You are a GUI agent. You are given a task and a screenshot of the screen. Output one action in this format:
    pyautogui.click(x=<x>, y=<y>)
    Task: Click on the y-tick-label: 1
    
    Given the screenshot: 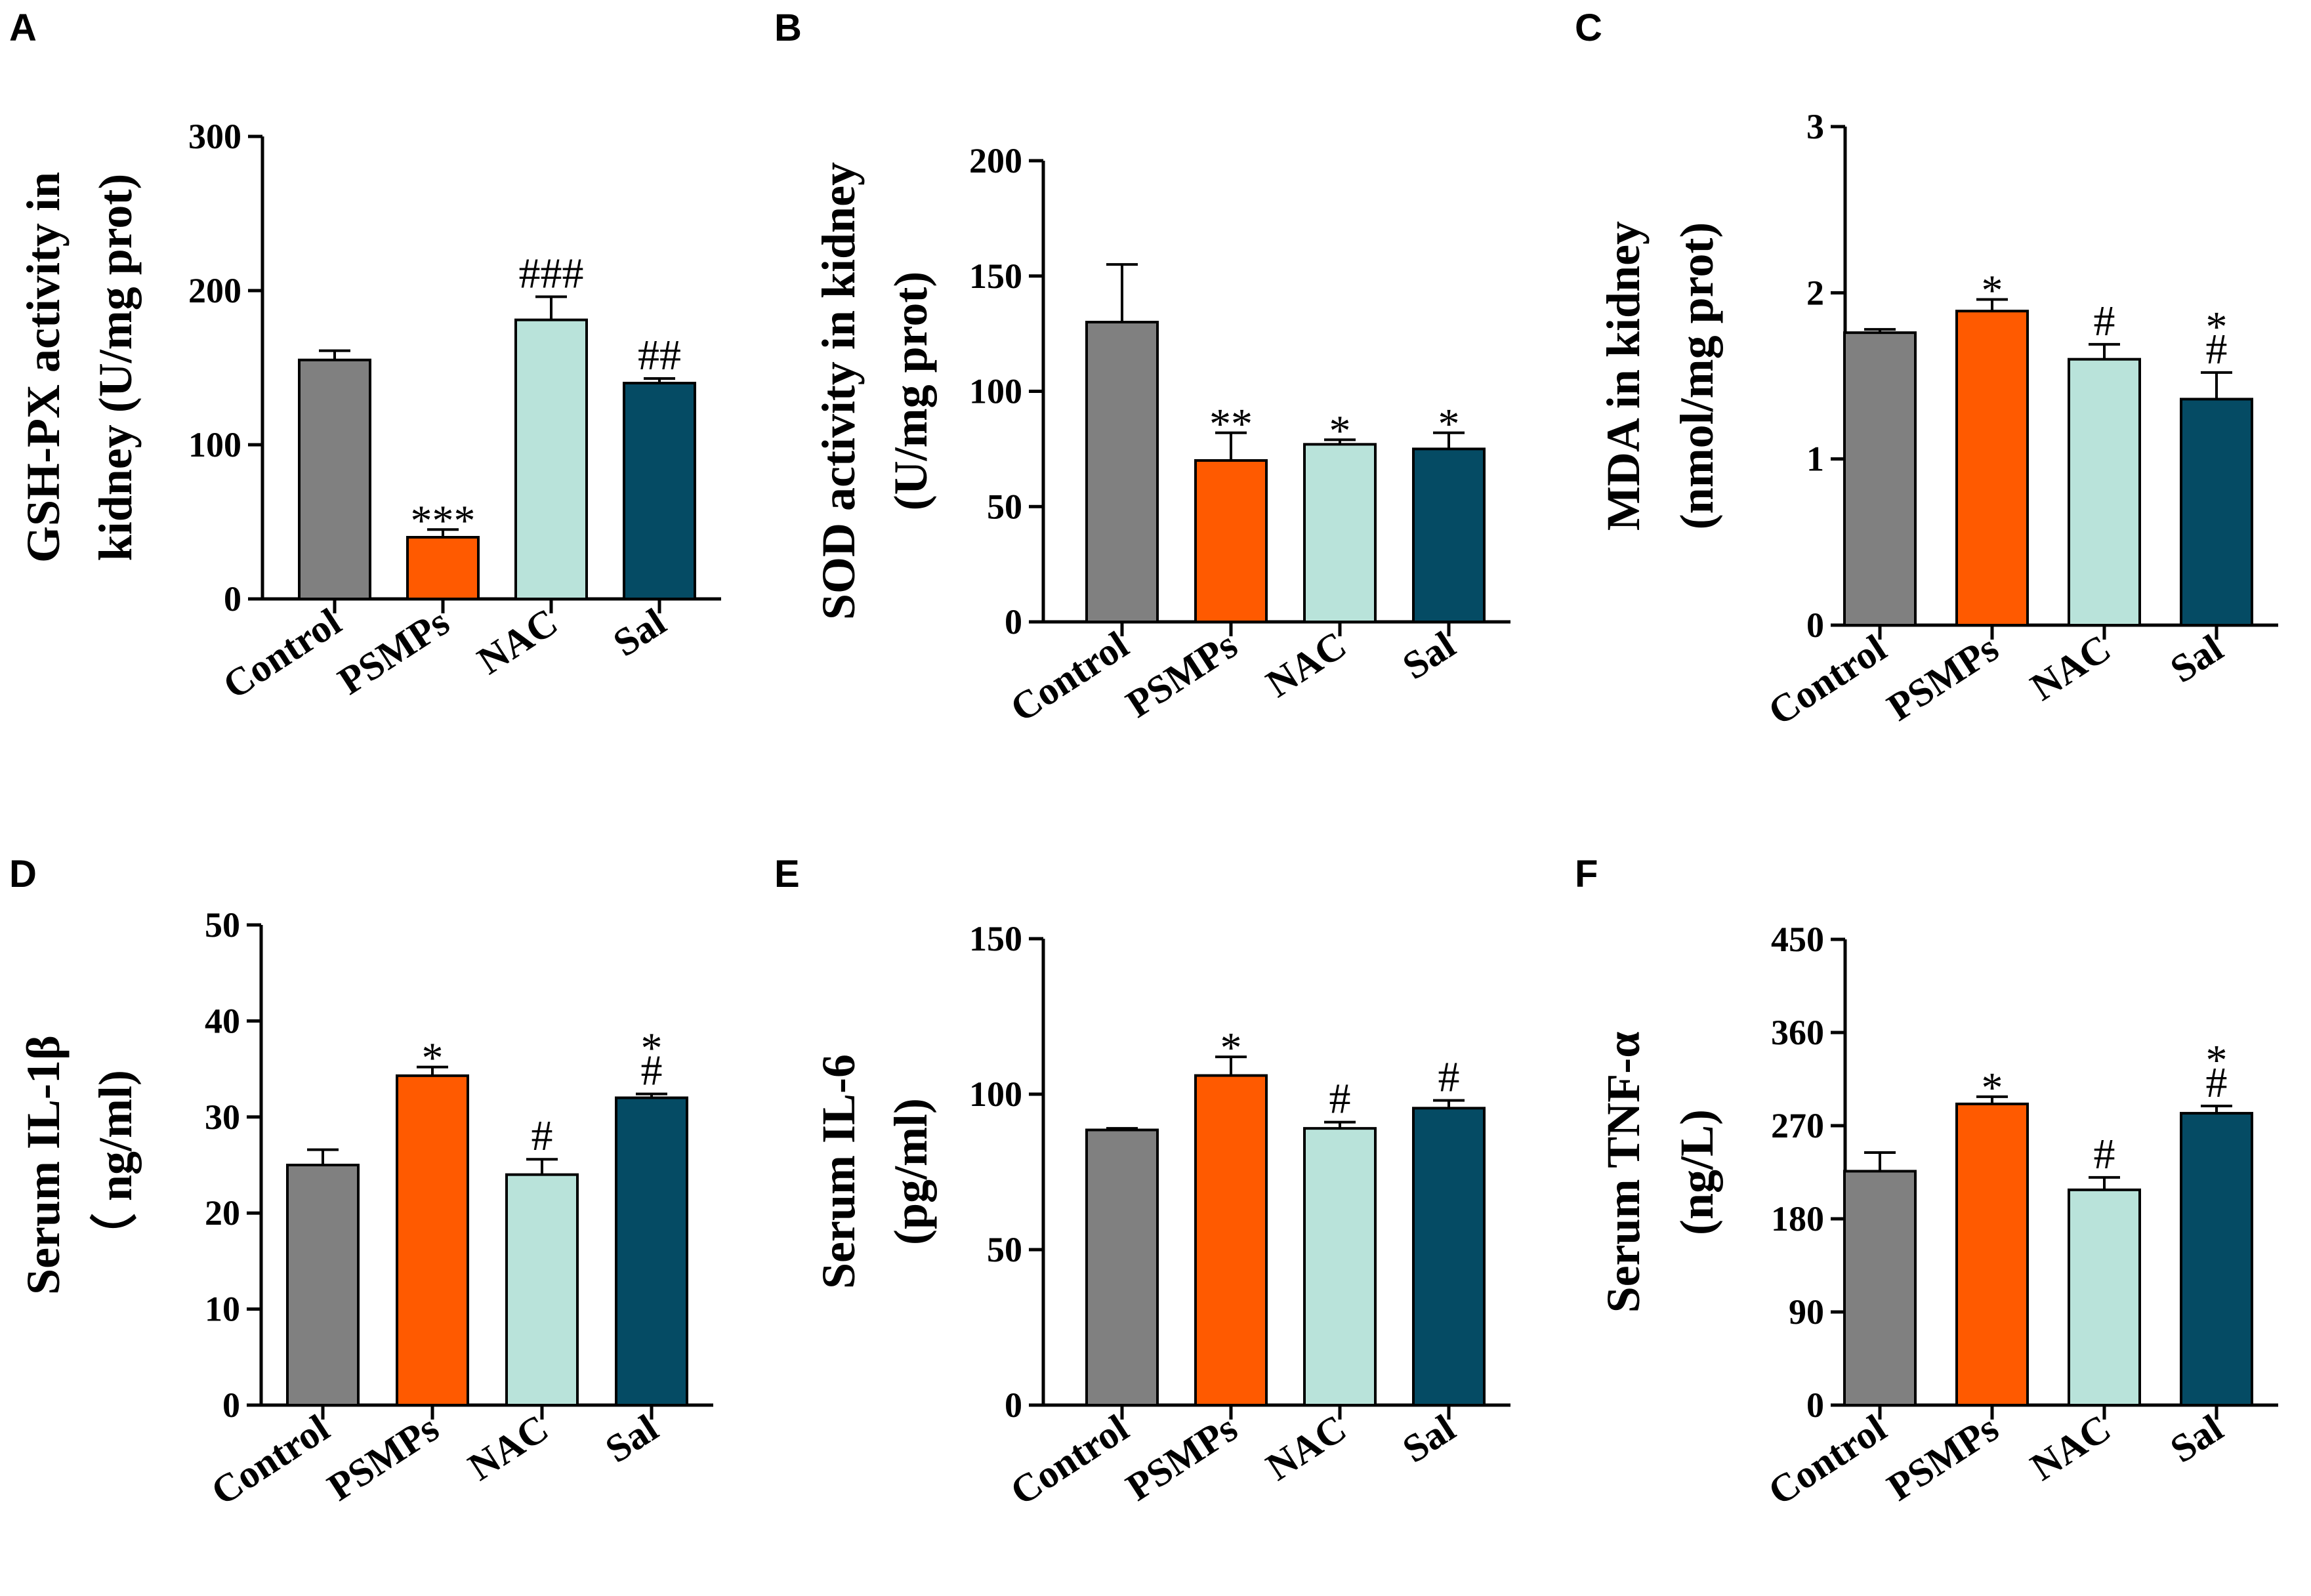 What is the action you would take?
    pyautogui.click(x=1815, y=459)
    